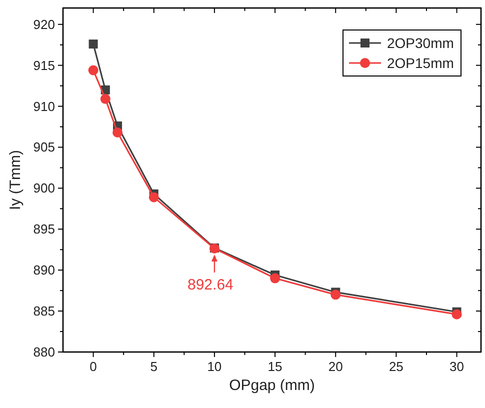  Describe the element at coordinates (44, 106) in the screenshot. I see `y-tick-label: 910` at that location.